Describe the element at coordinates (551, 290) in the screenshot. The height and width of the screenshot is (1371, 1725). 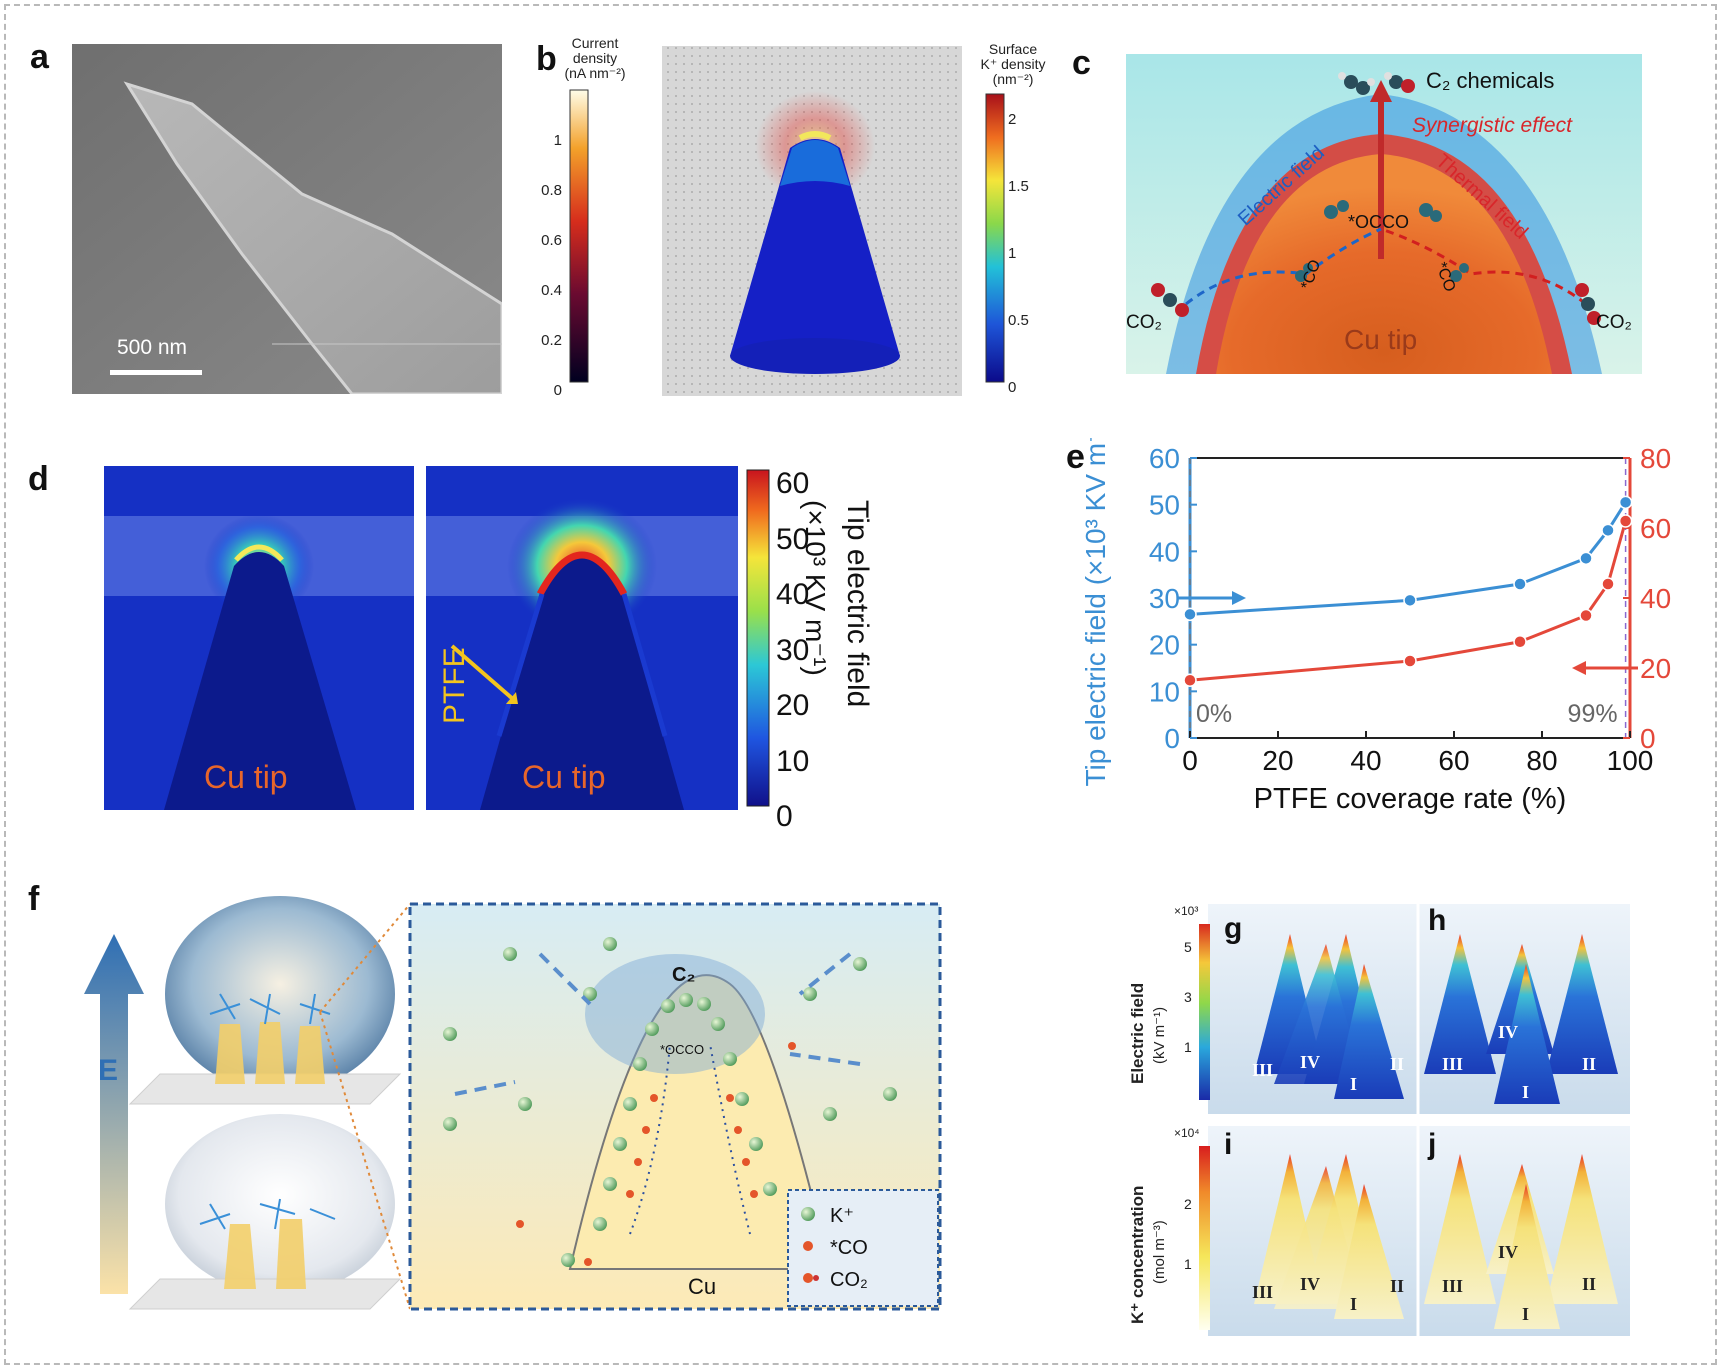
I see `tick-label: 0.4` at that location.